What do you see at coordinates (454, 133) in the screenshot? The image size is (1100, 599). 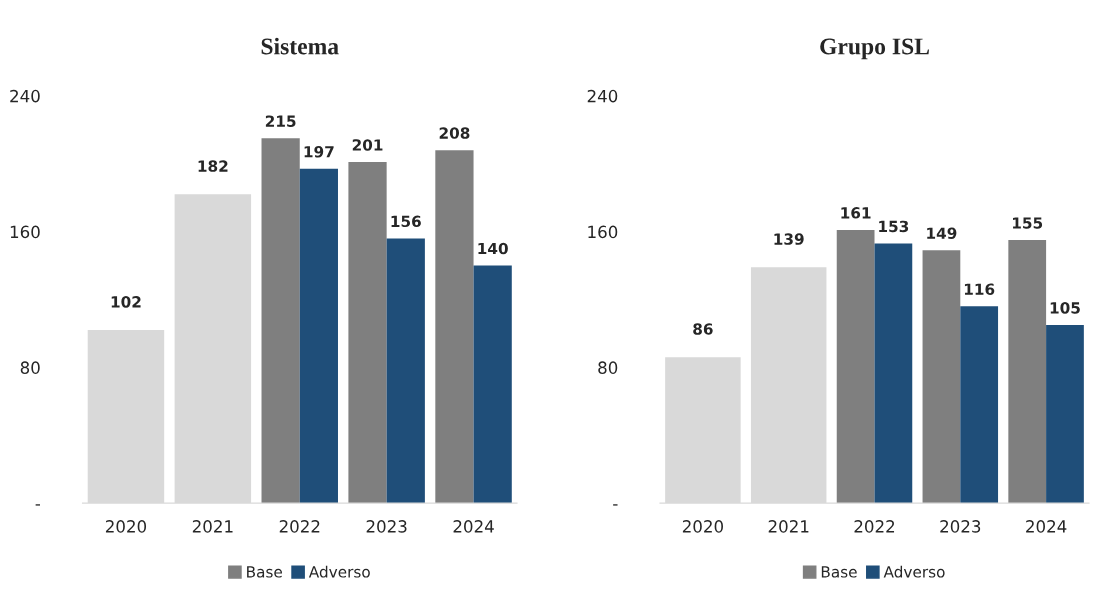 I see `data-label: 208` at bounding box center [454, 133].